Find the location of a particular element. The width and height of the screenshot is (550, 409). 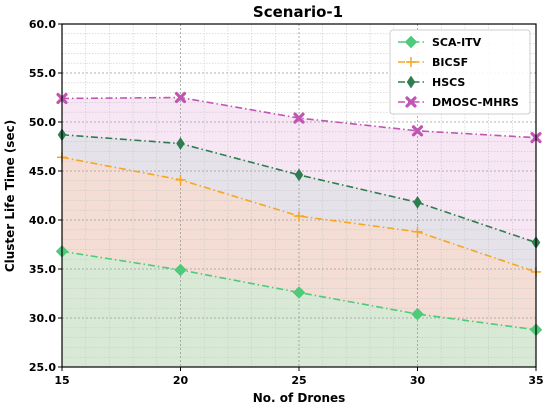

x-tick-label: 15 is located at coordinates (61, 380).